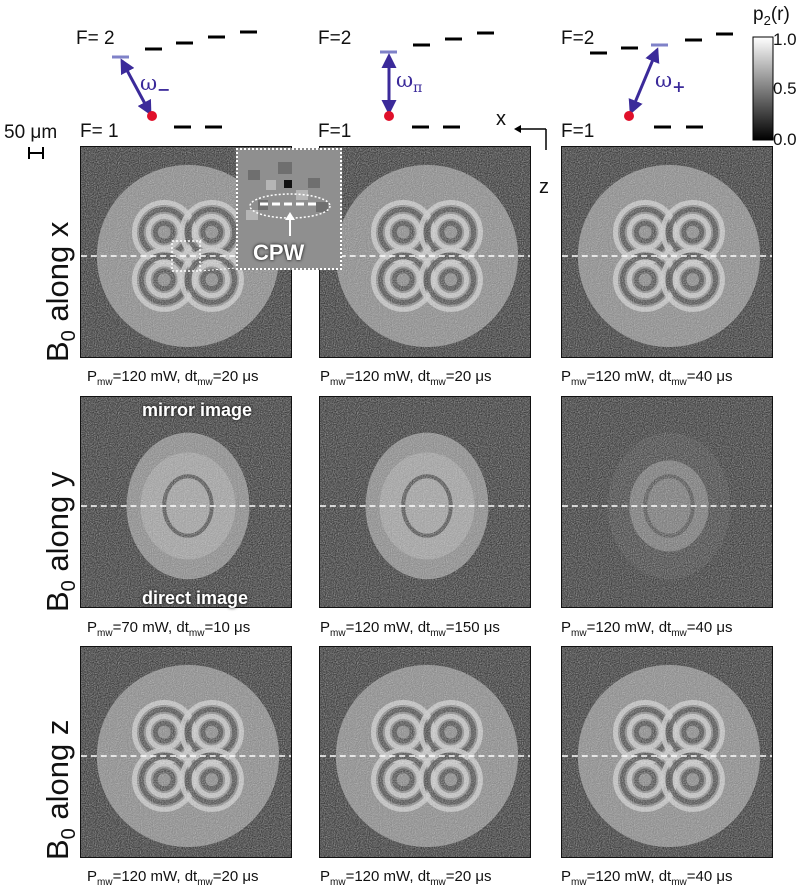  Describe the element at coordinates (785, 139) in the screenshot. I see `colorbar-tick: 0.0` at that location.